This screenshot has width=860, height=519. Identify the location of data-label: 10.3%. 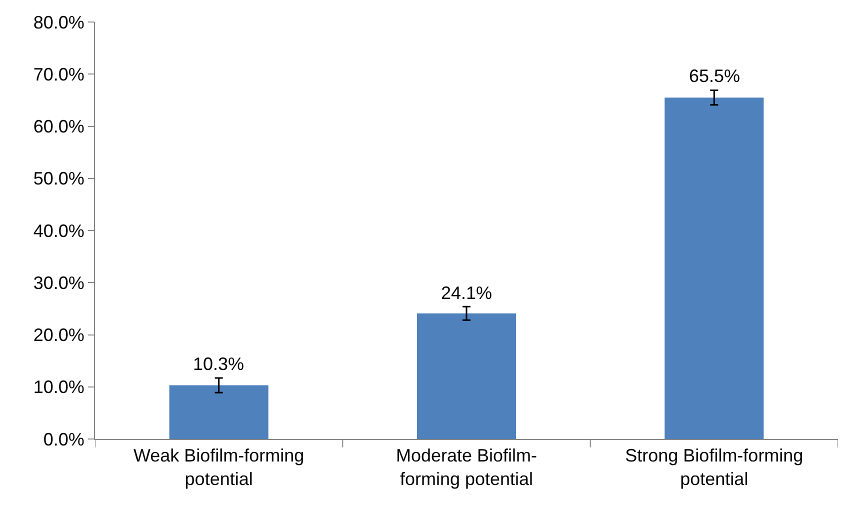
(218, 364).